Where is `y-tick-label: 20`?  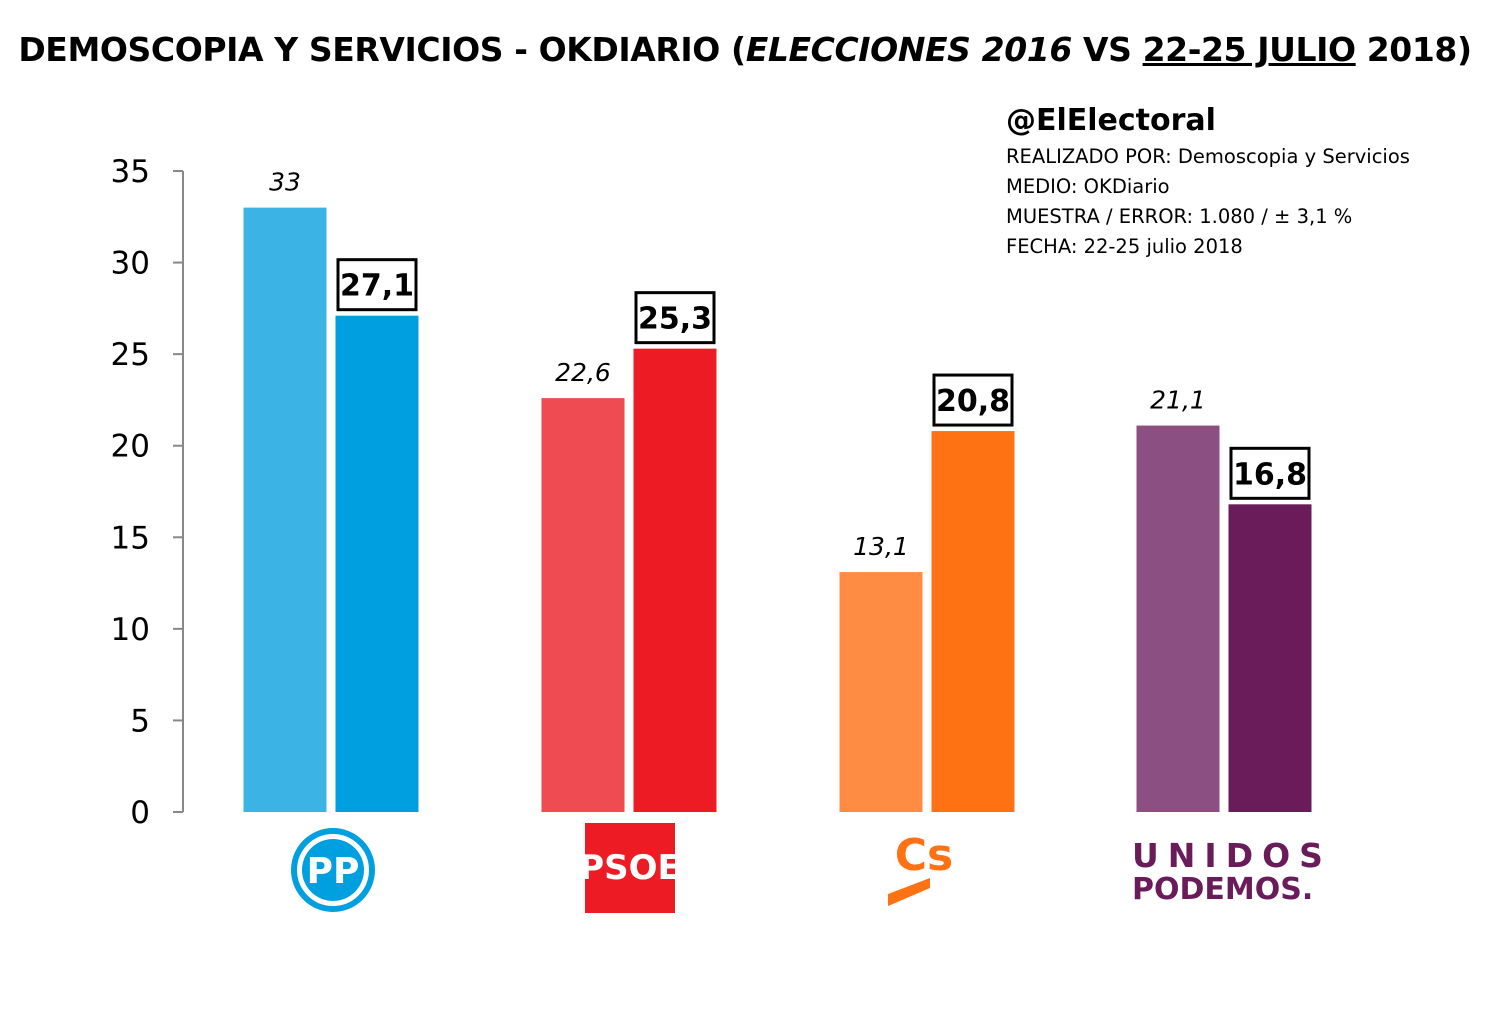
y-tick-label: 20 is located at coordinates (130, 447).